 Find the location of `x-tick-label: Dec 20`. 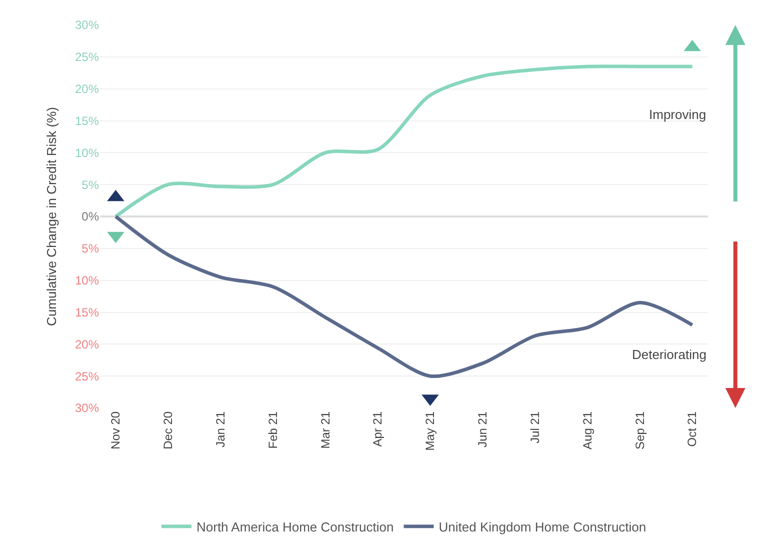

x-tick-label: Dec 20 is located at coordinates (168, 430).